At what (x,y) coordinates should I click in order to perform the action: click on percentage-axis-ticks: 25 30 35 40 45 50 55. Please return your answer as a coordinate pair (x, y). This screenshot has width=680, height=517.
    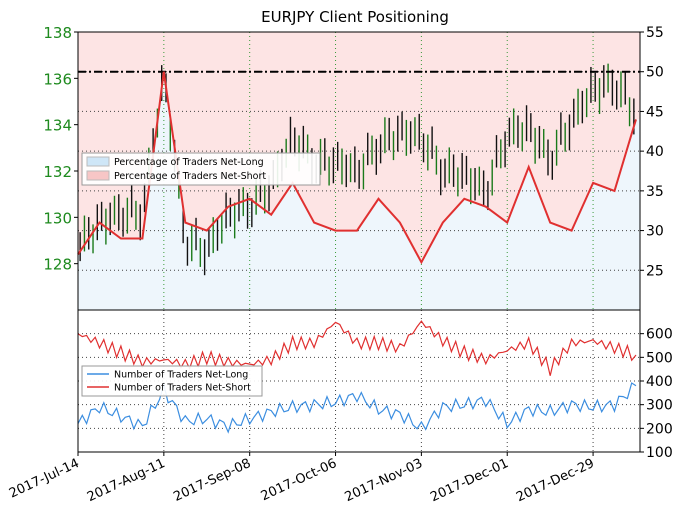
    Looking at the image, I should click on (652, 152).